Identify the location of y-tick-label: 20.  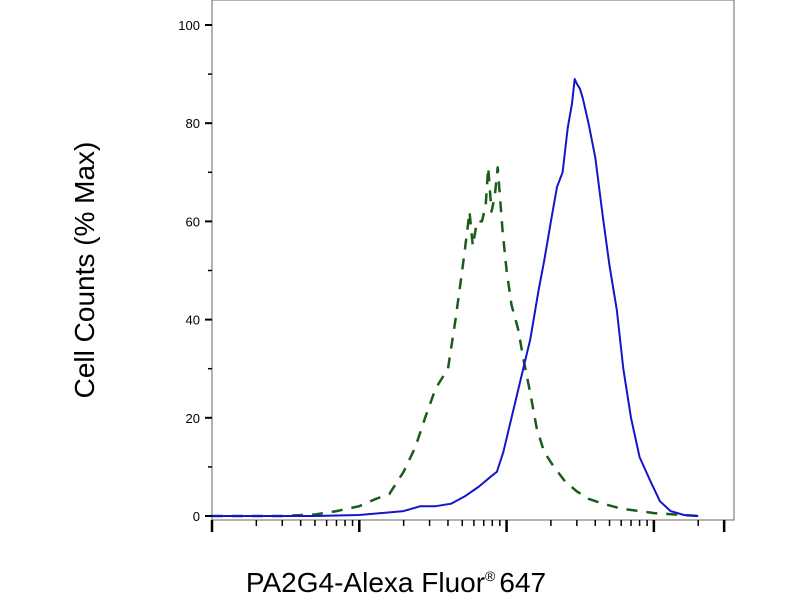
(193, 418).